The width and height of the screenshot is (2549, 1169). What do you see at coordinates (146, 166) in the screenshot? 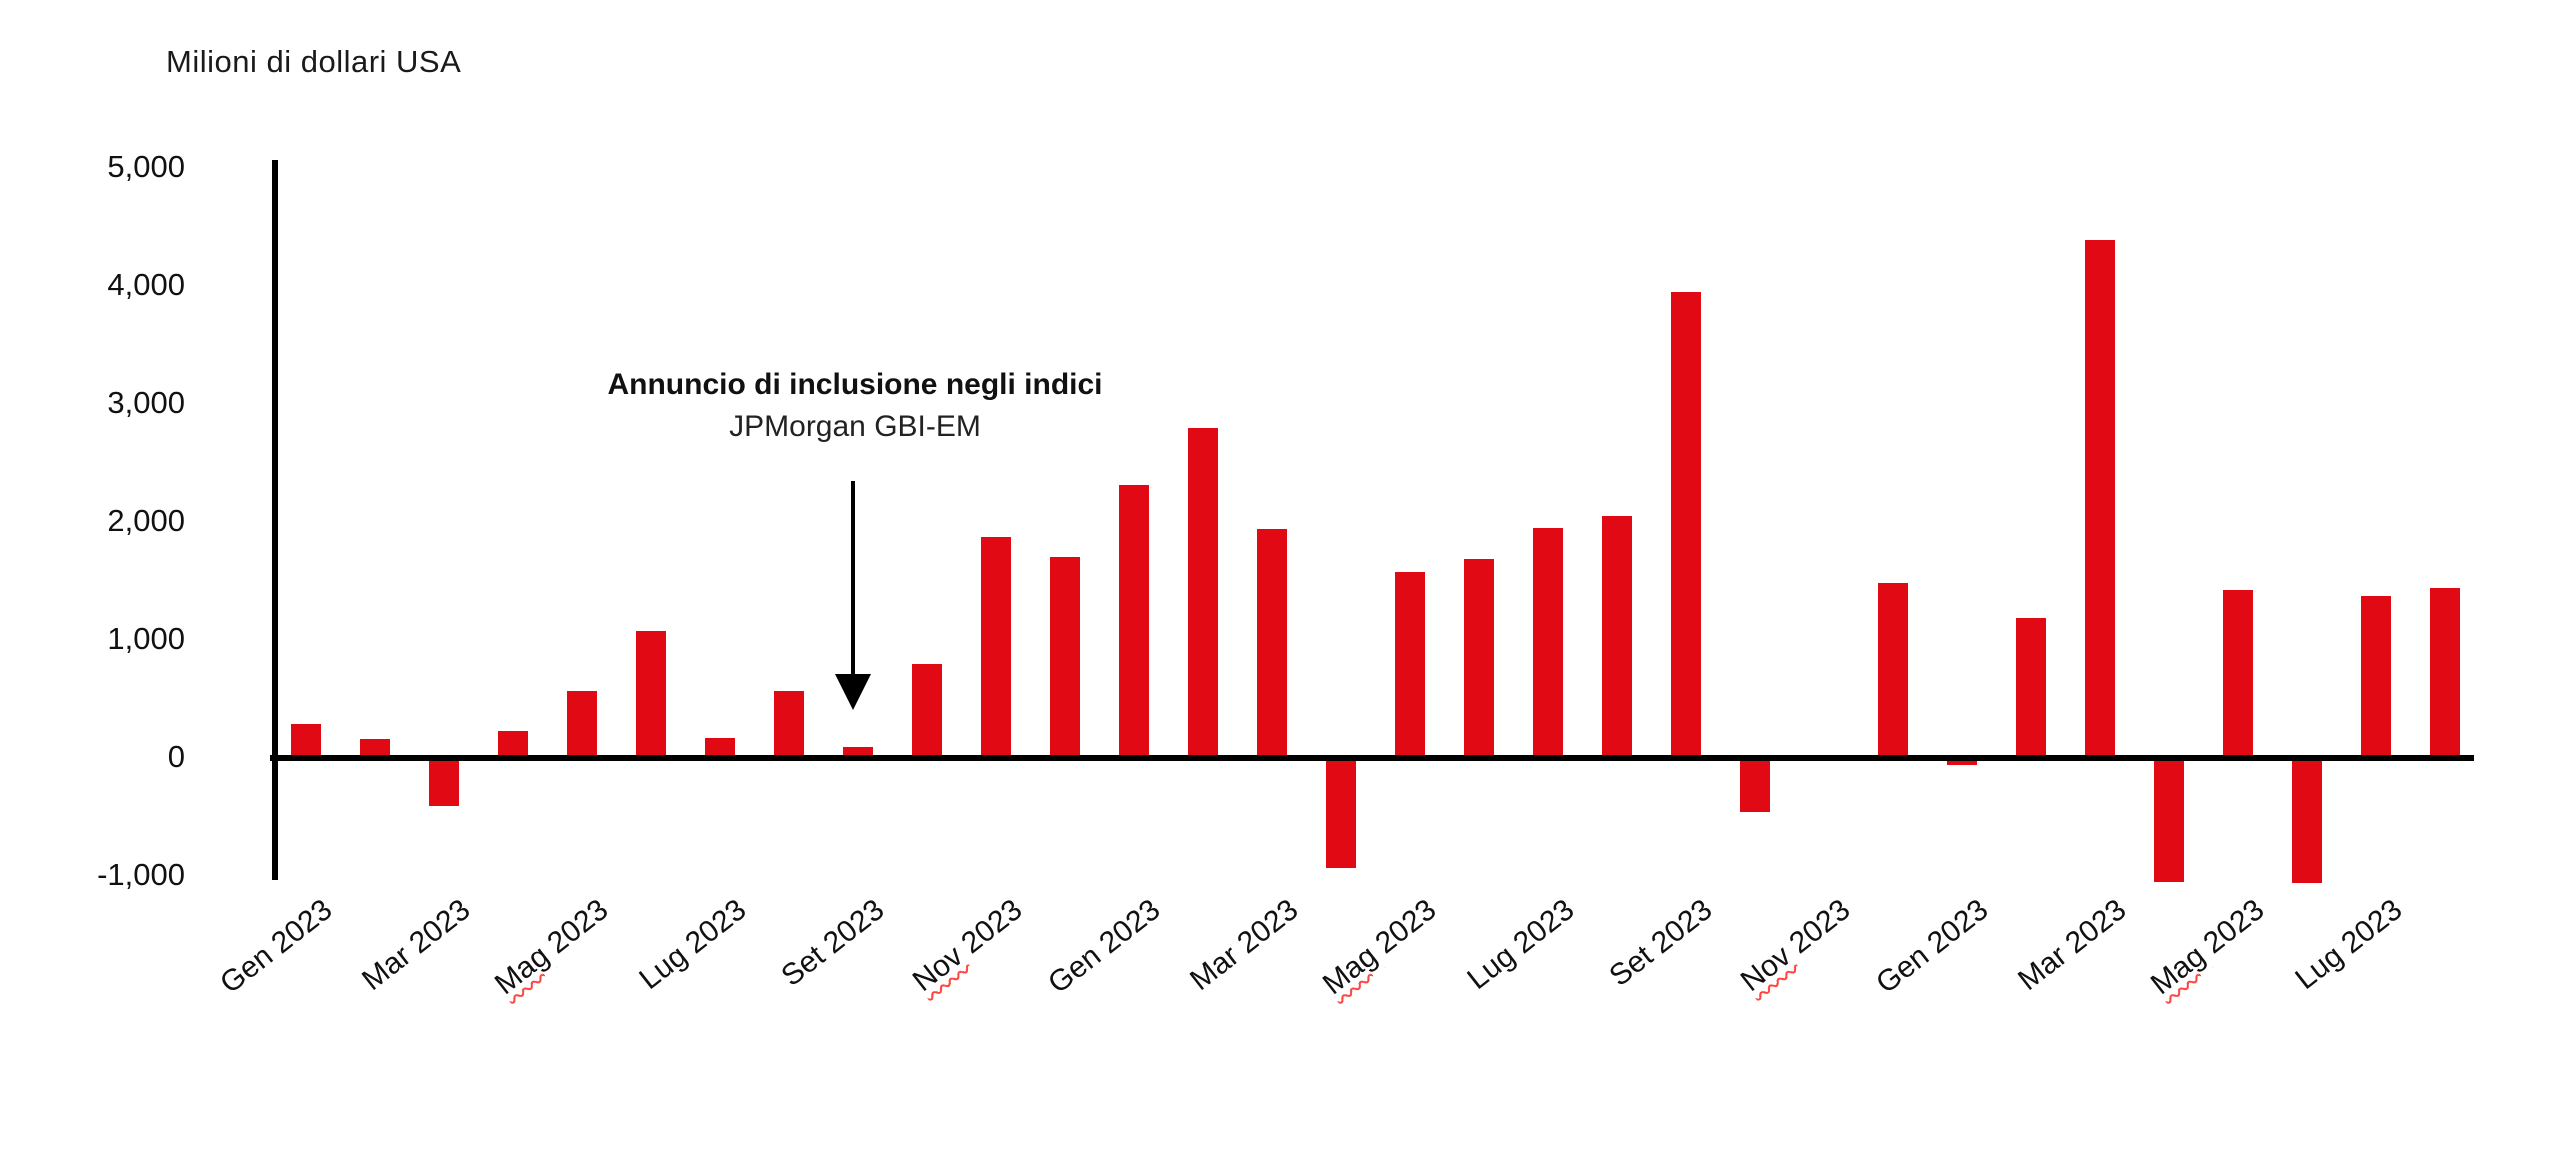
I see `y-tick-label: 5,000` at bounding box center [146, 166].